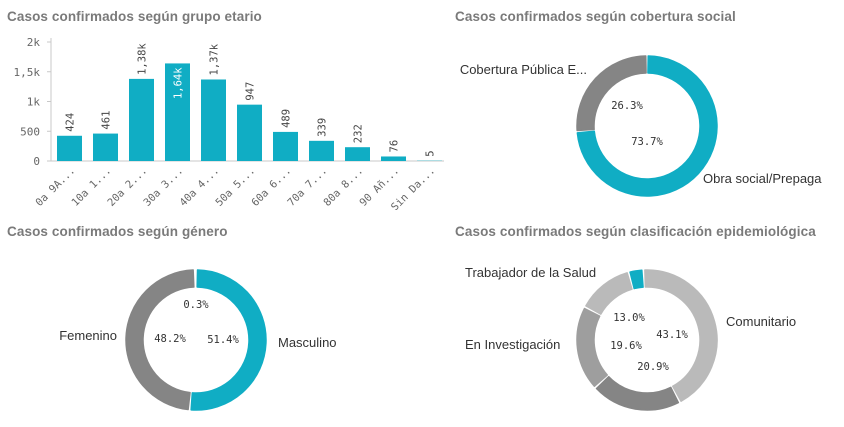  I want to click on bar-value-label: 947, so click(251, 91).